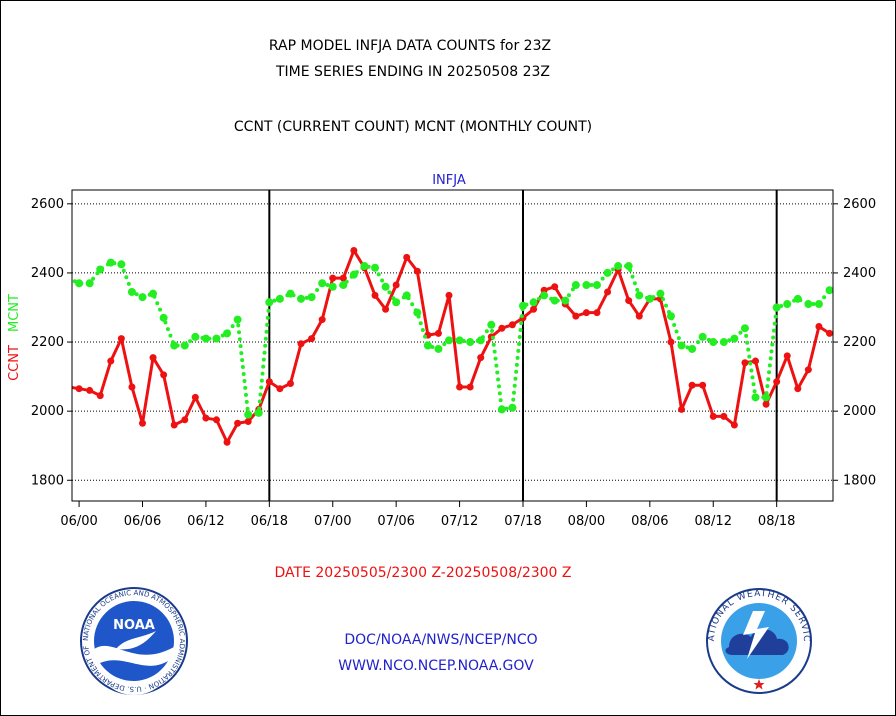 The height and width of the screenshot is (716, 896). What do you see at coordinates (586, 521) in the screenshot?
I see `x-tick-label: 08/00` at bounding box center [586, 521].